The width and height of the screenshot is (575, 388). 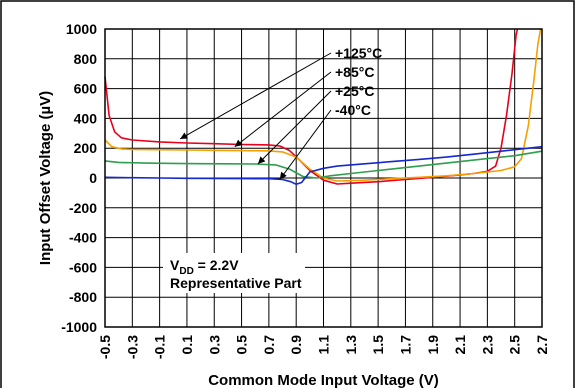 I want to click on legend-labels: +125°C +85°C +25°C -40°C, so click(x=358, y=81).